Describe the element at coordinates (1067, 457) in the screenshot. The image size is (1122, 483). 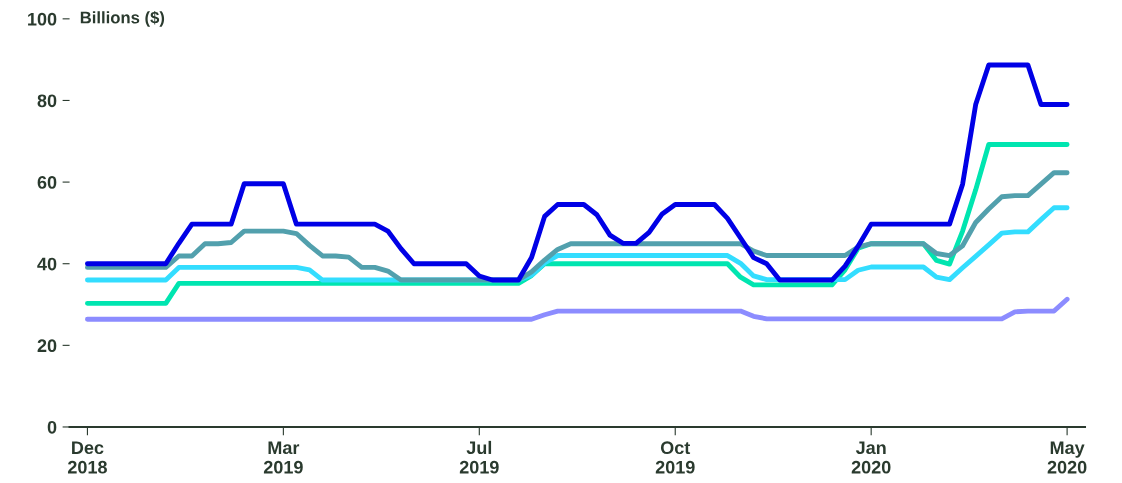
I see `x-tick-label: May 2020` at that location.